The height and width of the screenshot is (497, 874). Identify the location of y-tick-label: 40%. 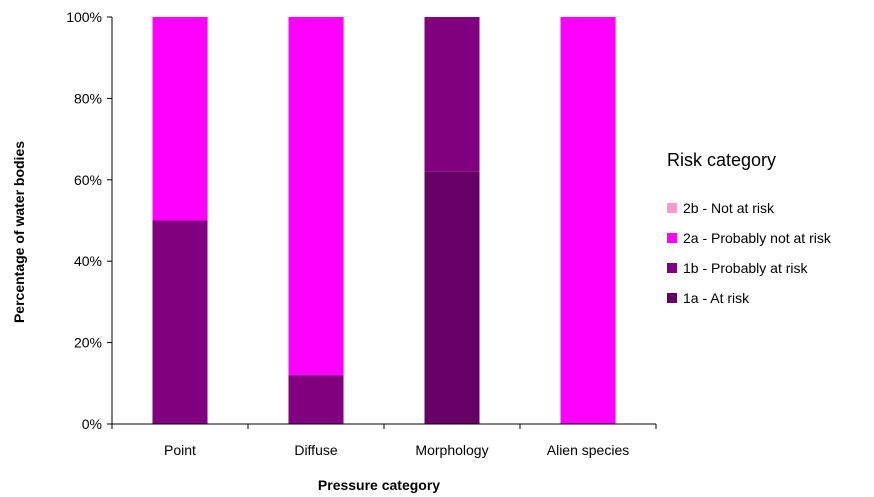
(88, 261).